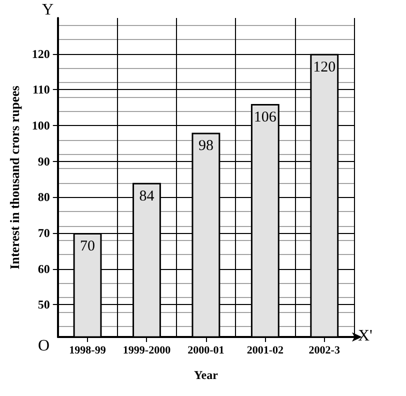 The height and width of the screenshot is (396, 406). Describe the element at coordinates (206, 375) in the screenshot. I see `x-axis-title: Year` at that location.